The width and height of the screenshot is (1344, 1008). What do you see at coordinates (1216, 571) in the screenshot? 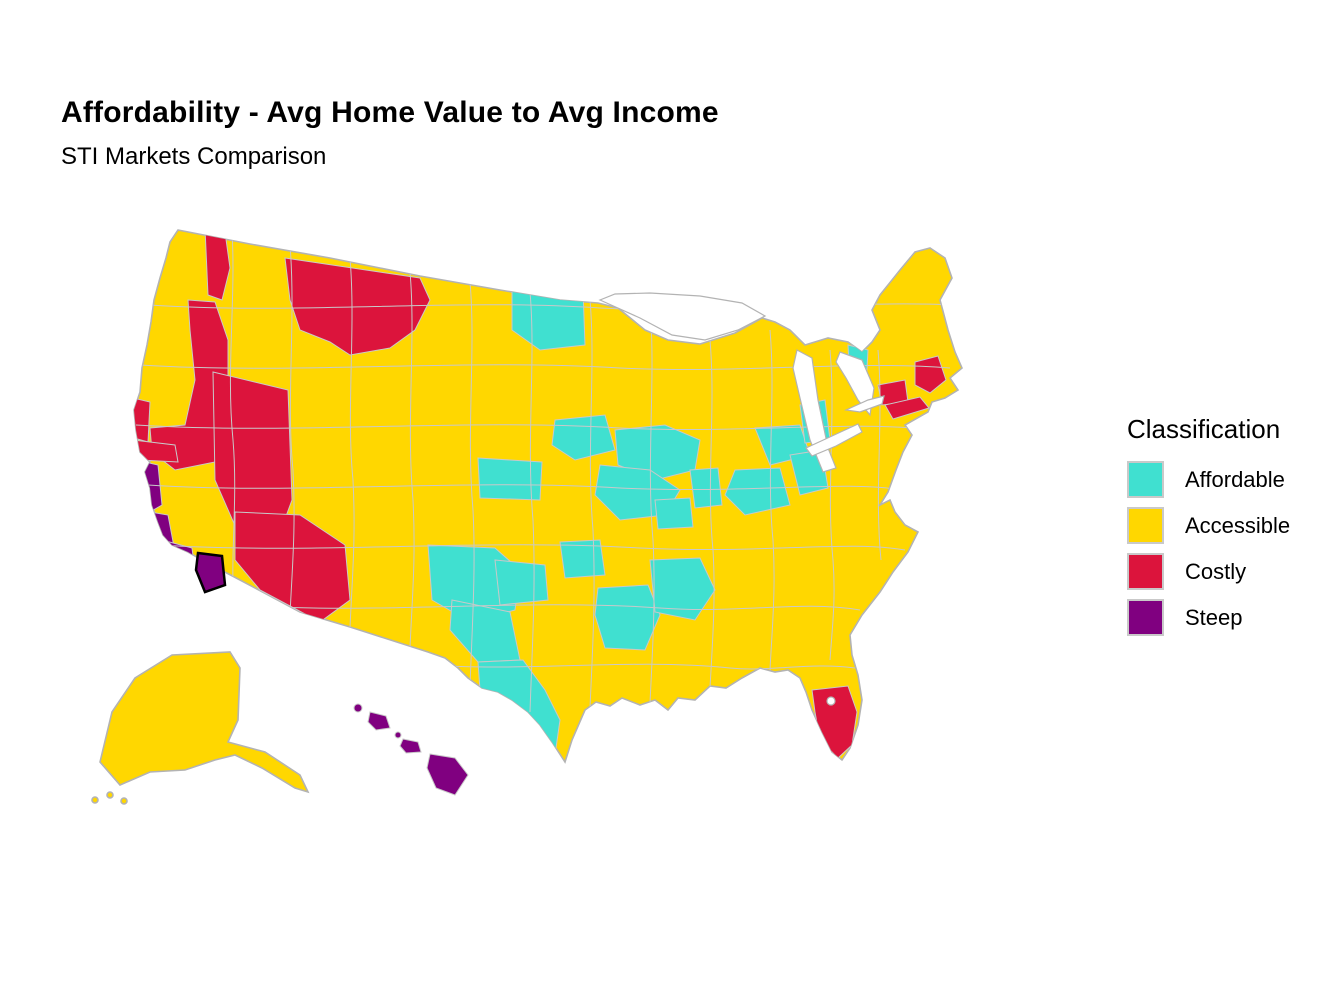
I see `costly-label: Costly` at bounding box center [1216, 571].